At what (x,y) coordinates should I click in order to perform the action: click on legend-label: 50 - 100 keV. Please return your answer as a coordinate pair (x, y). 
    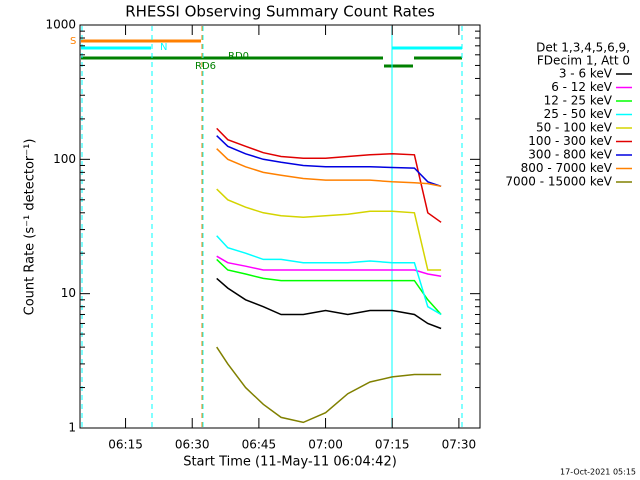
    Looking at the image, I should click on (574, 128).